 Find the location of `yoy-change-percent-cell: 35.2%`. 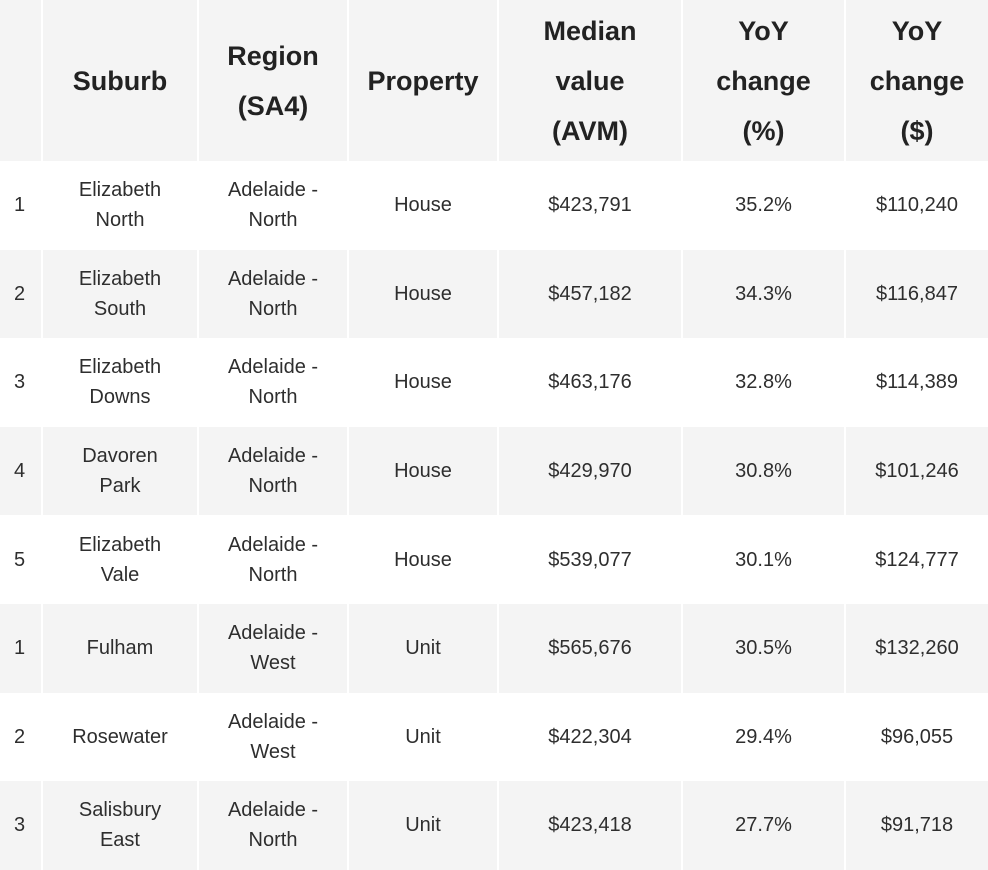

yoy-change-percent-cell: 35.2% is located at coordinates (764, 205).